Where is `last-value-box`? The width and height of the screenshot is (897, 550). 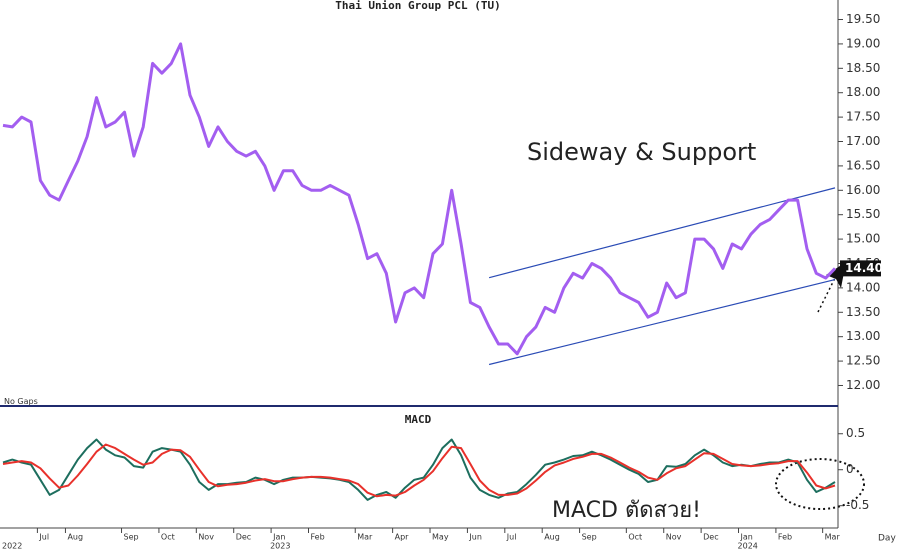
last-value-box is located at coordinates (860, 268).